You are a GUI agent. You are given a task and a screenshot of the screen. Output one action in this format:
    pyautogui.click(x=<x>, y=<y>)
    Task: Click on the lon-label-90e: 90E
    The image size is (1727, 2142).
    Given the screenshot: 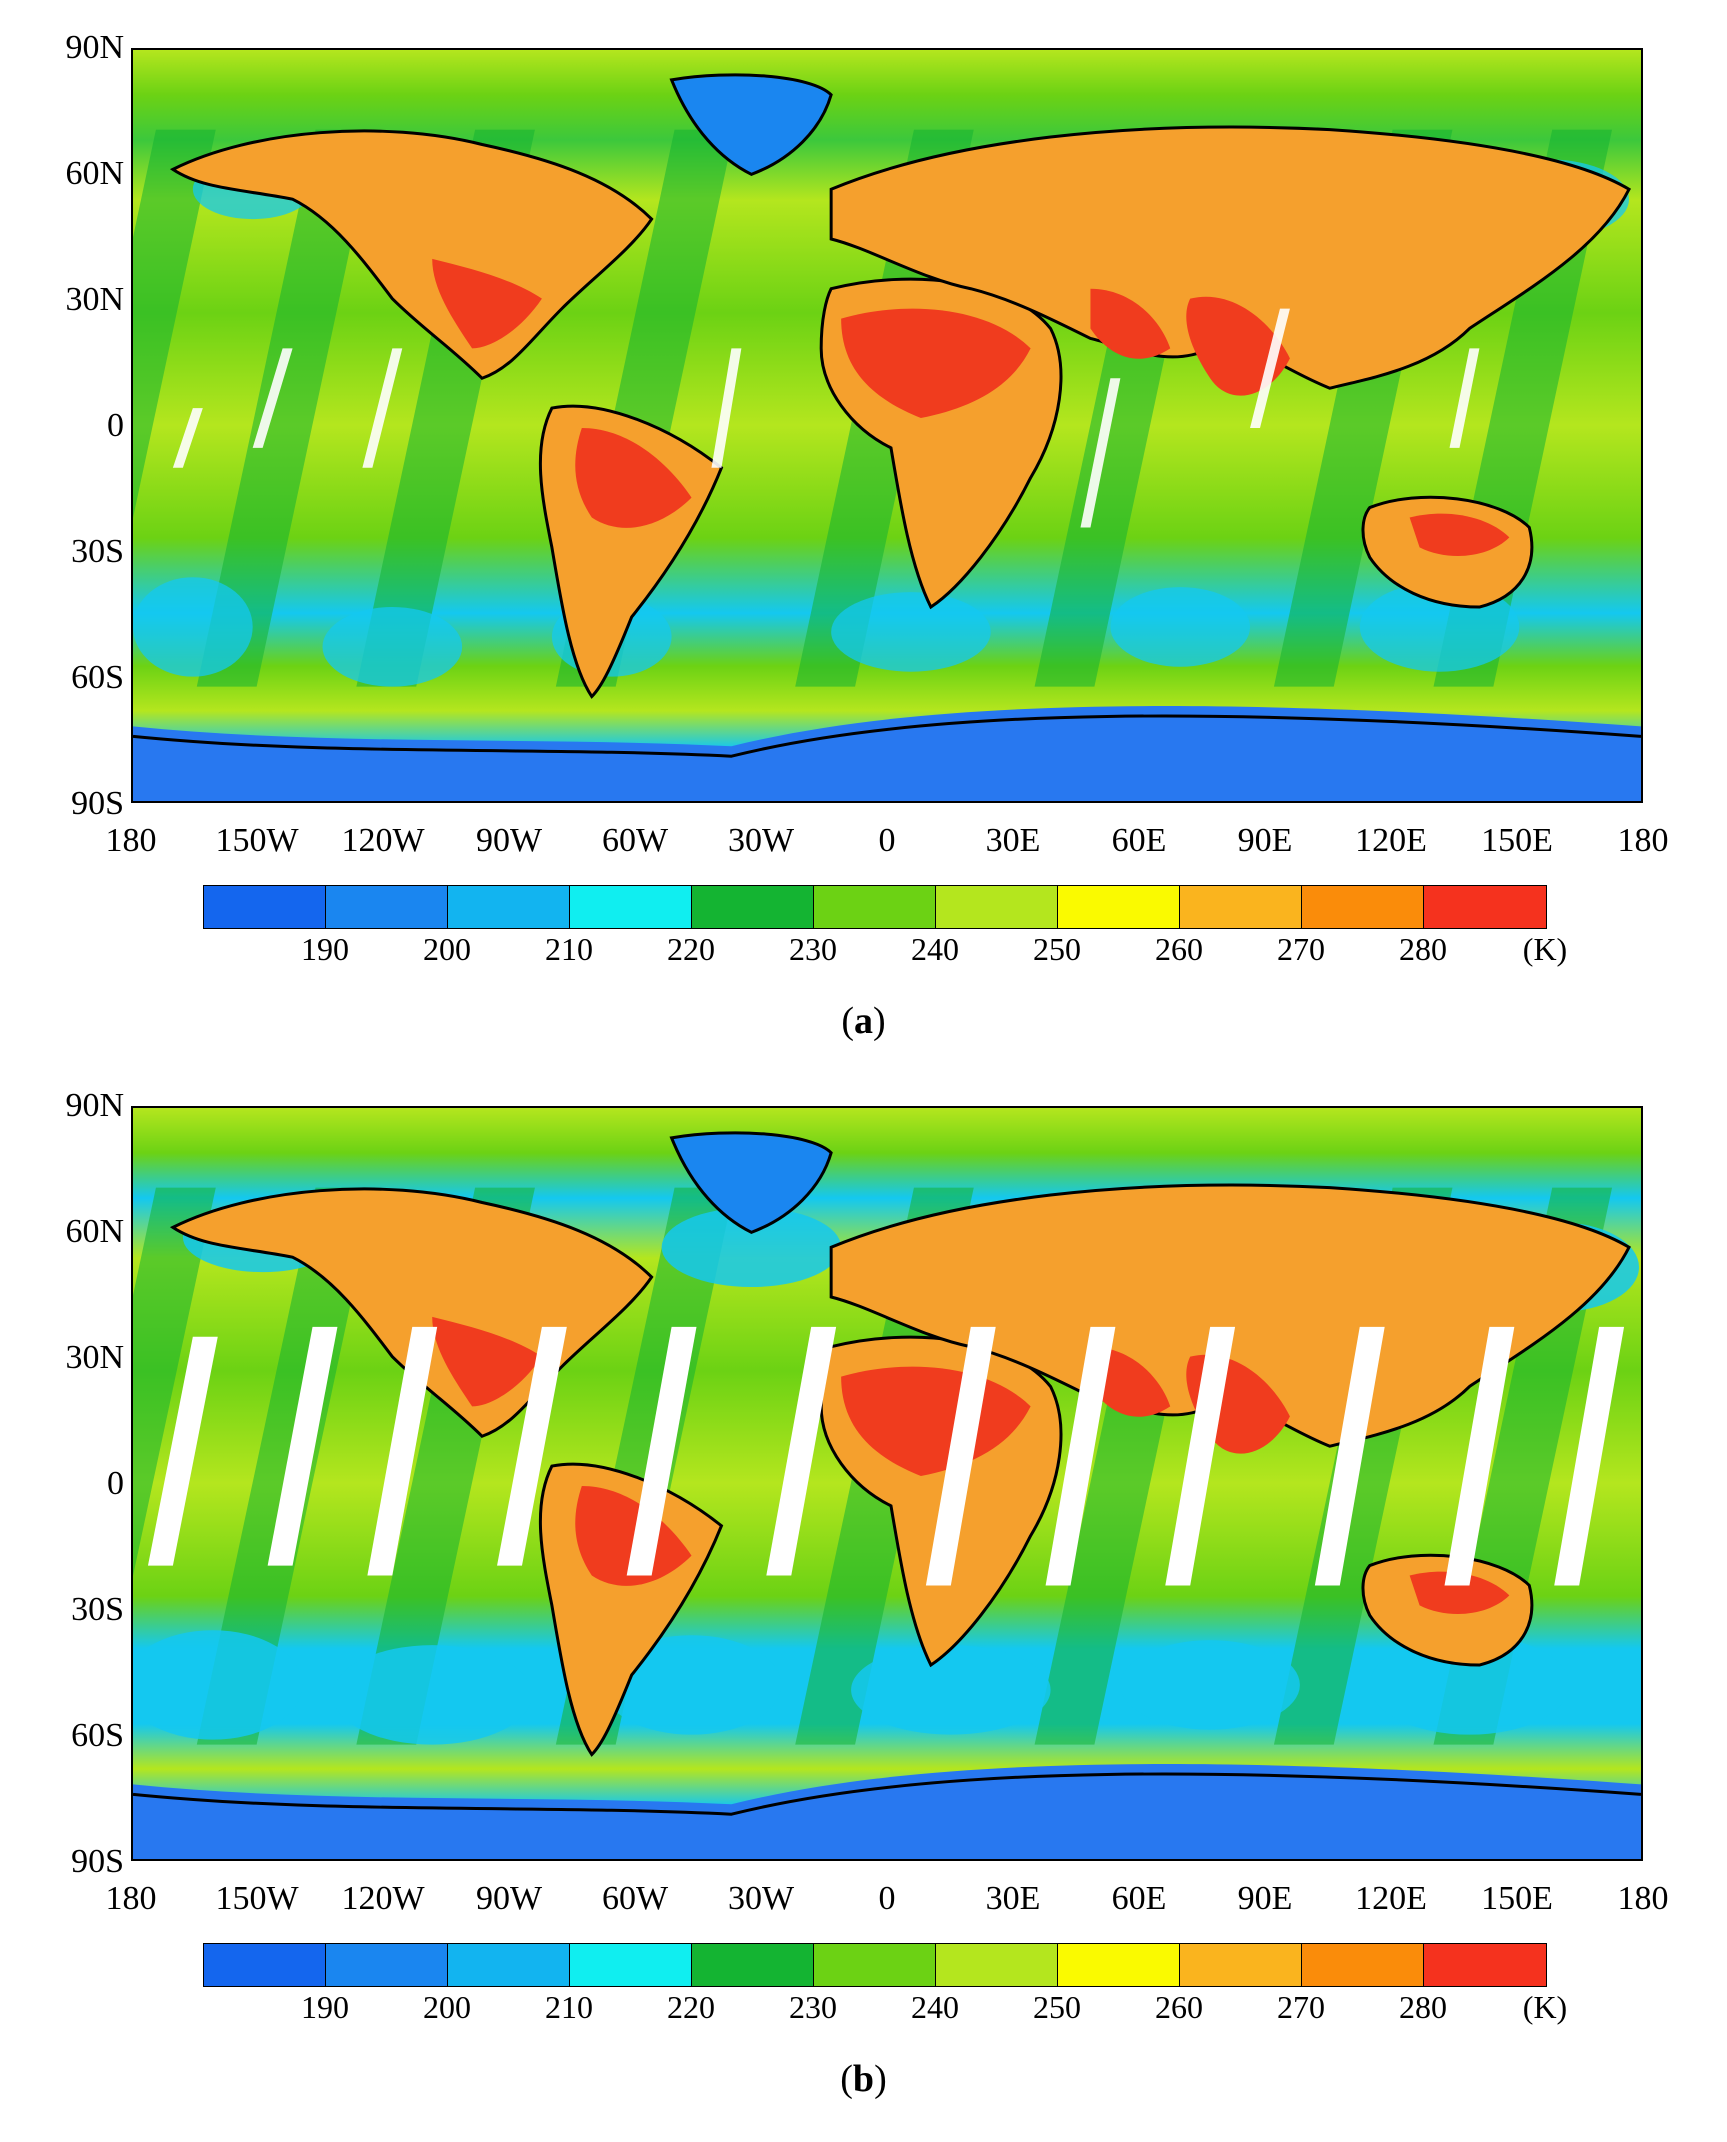 What is the action you would take?
    pyautogui.click(x=1265, y=840)
    